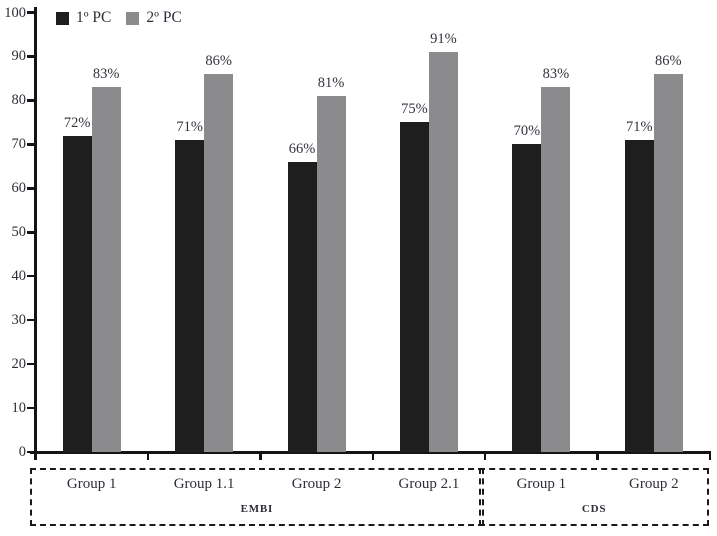 This screenshot has height=536, width=717. I want to click on bar-value-label: 70%, so click(527, 131).